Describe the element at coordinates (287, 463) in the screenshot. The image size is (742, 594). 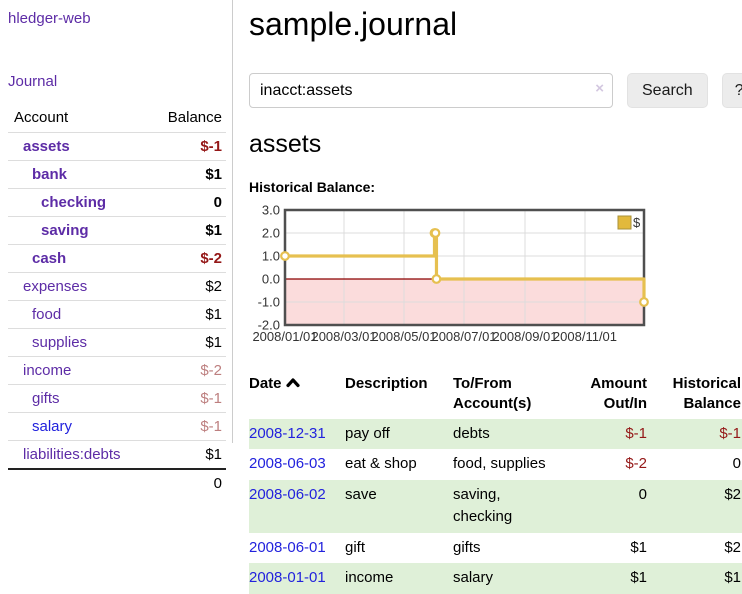
I see `transaction-date-link: 2008-06-03` at that location.